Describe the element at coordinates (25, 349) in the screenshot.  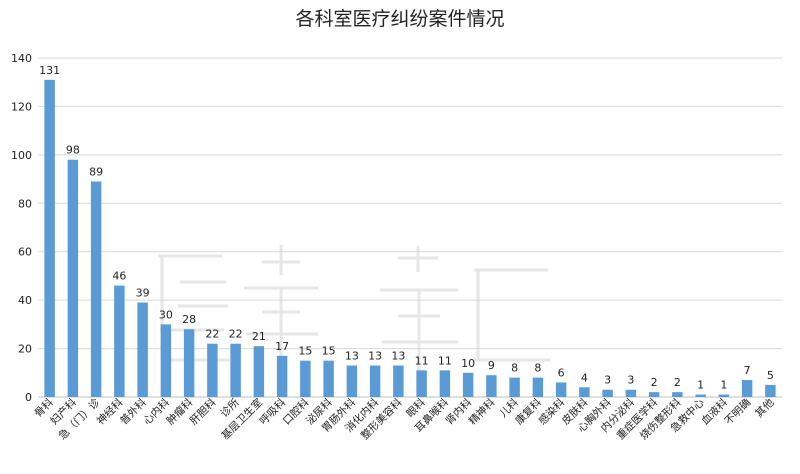
I see `y-tick-label: 20` at that location.